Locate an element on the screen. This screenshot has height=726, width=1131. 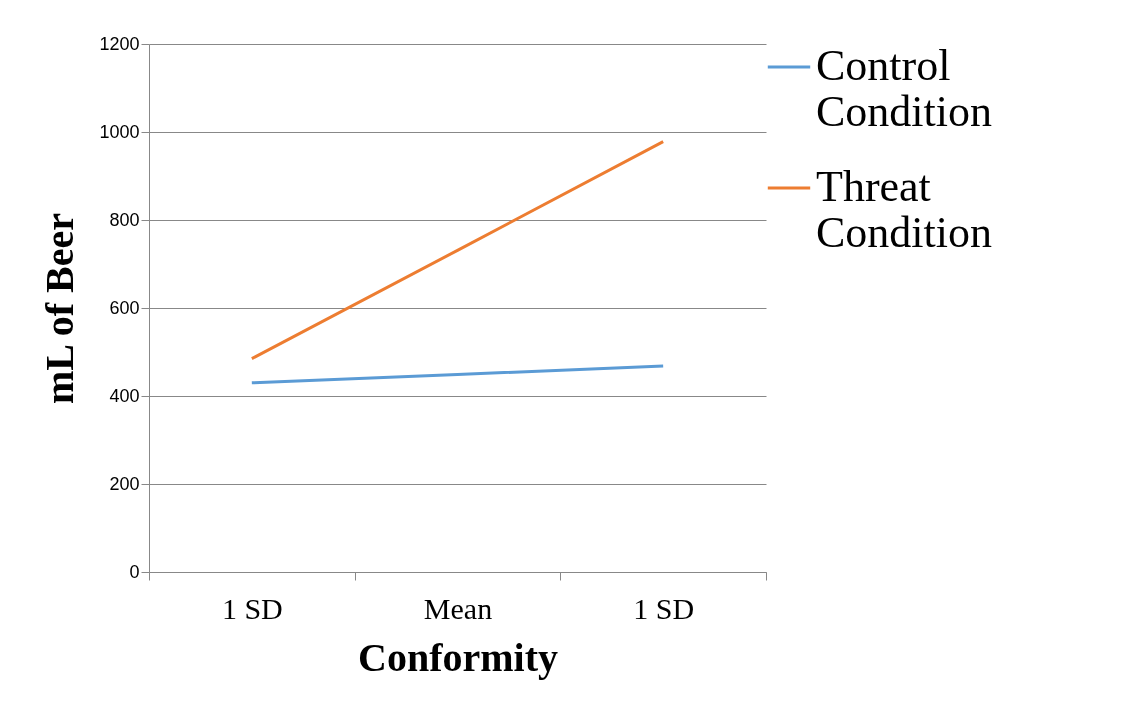
y-tick-label: 400 is located at coordinates (124, 395).